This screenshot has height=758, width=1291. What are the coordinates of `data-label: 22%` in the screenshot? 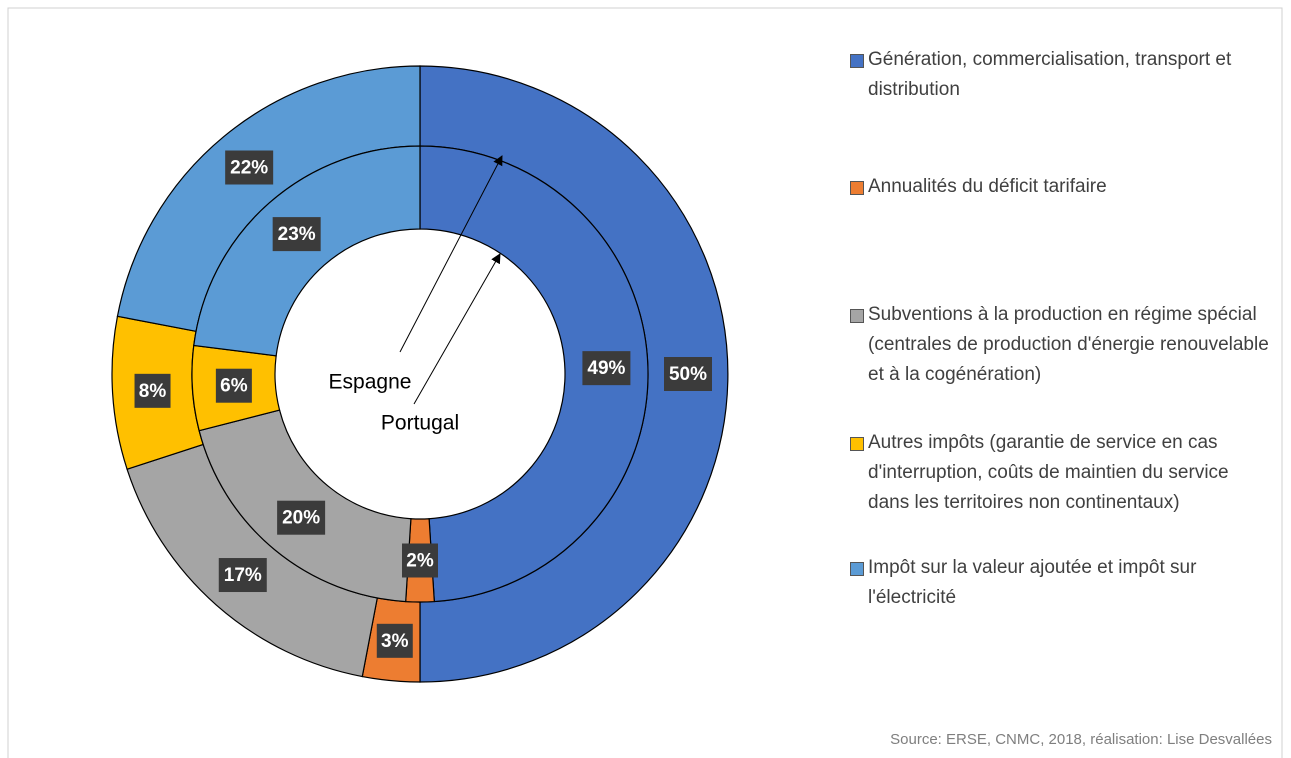 It's located at (249, 168).